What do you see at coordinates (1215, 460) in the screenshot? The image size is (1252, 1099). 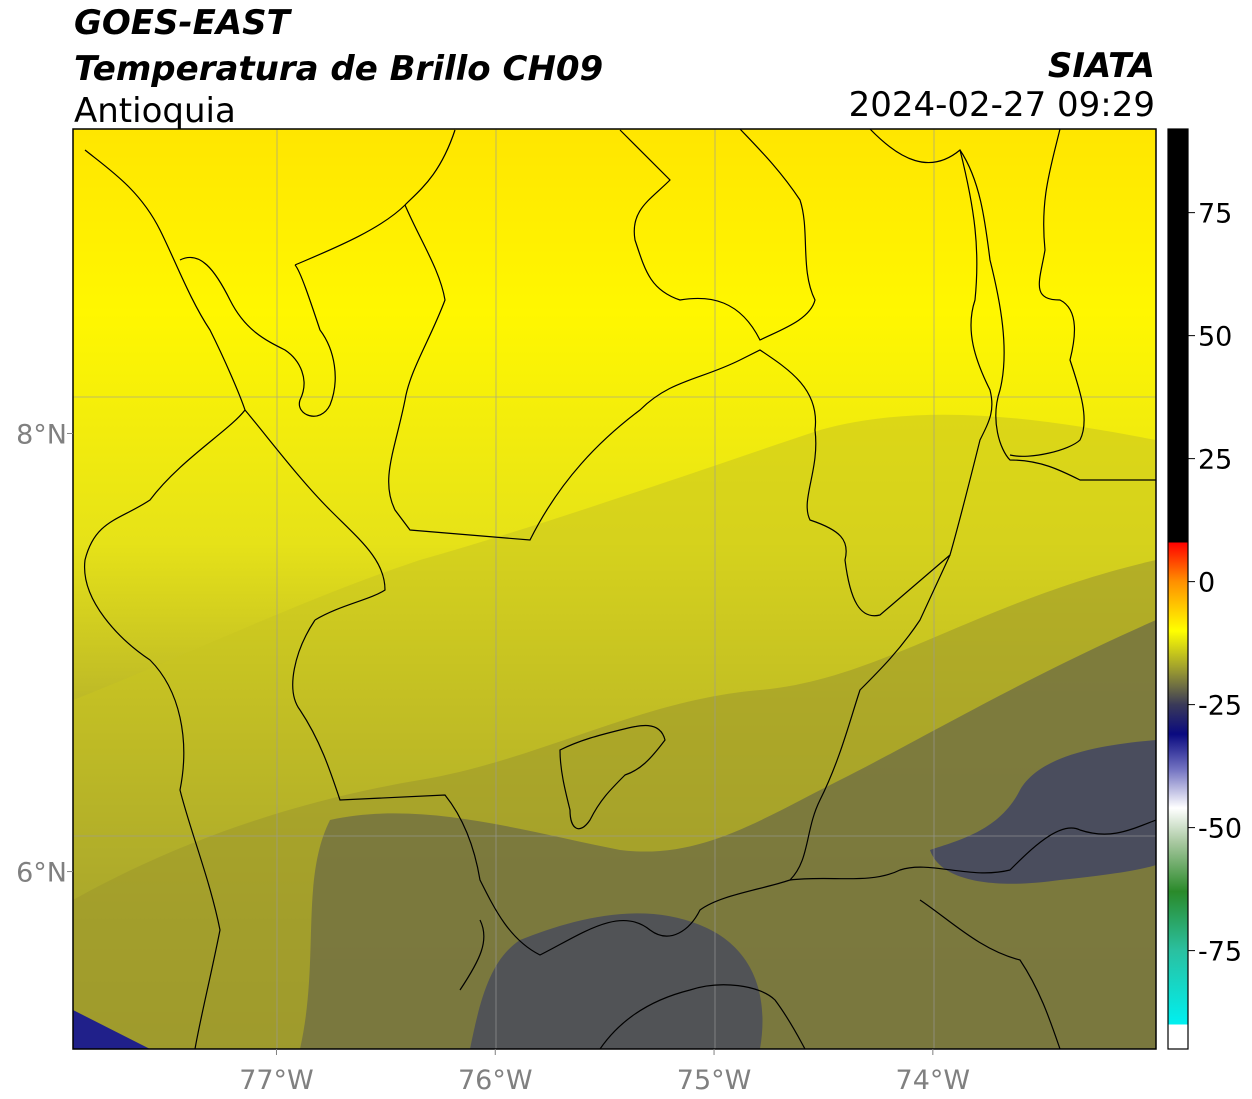 I see `colorbar-tick-label: 25` at bounding box center [1215, 460].